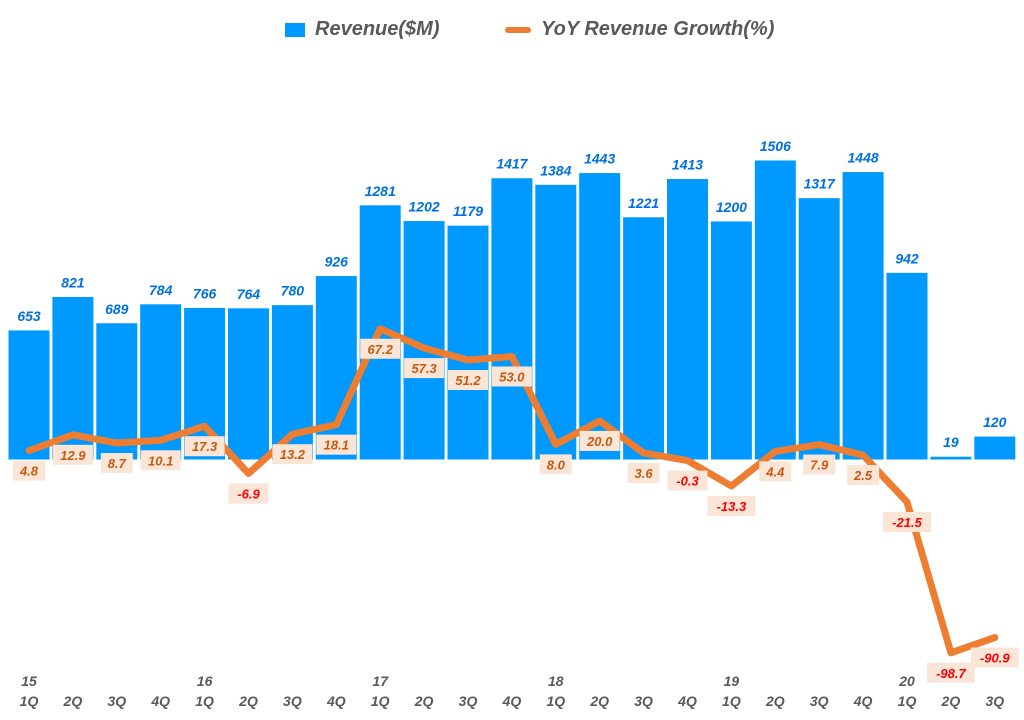  What do you see at coordinates (29, 681) in the screenshot?
I see `x-year-label: 15` at bounding box center [29, 681].